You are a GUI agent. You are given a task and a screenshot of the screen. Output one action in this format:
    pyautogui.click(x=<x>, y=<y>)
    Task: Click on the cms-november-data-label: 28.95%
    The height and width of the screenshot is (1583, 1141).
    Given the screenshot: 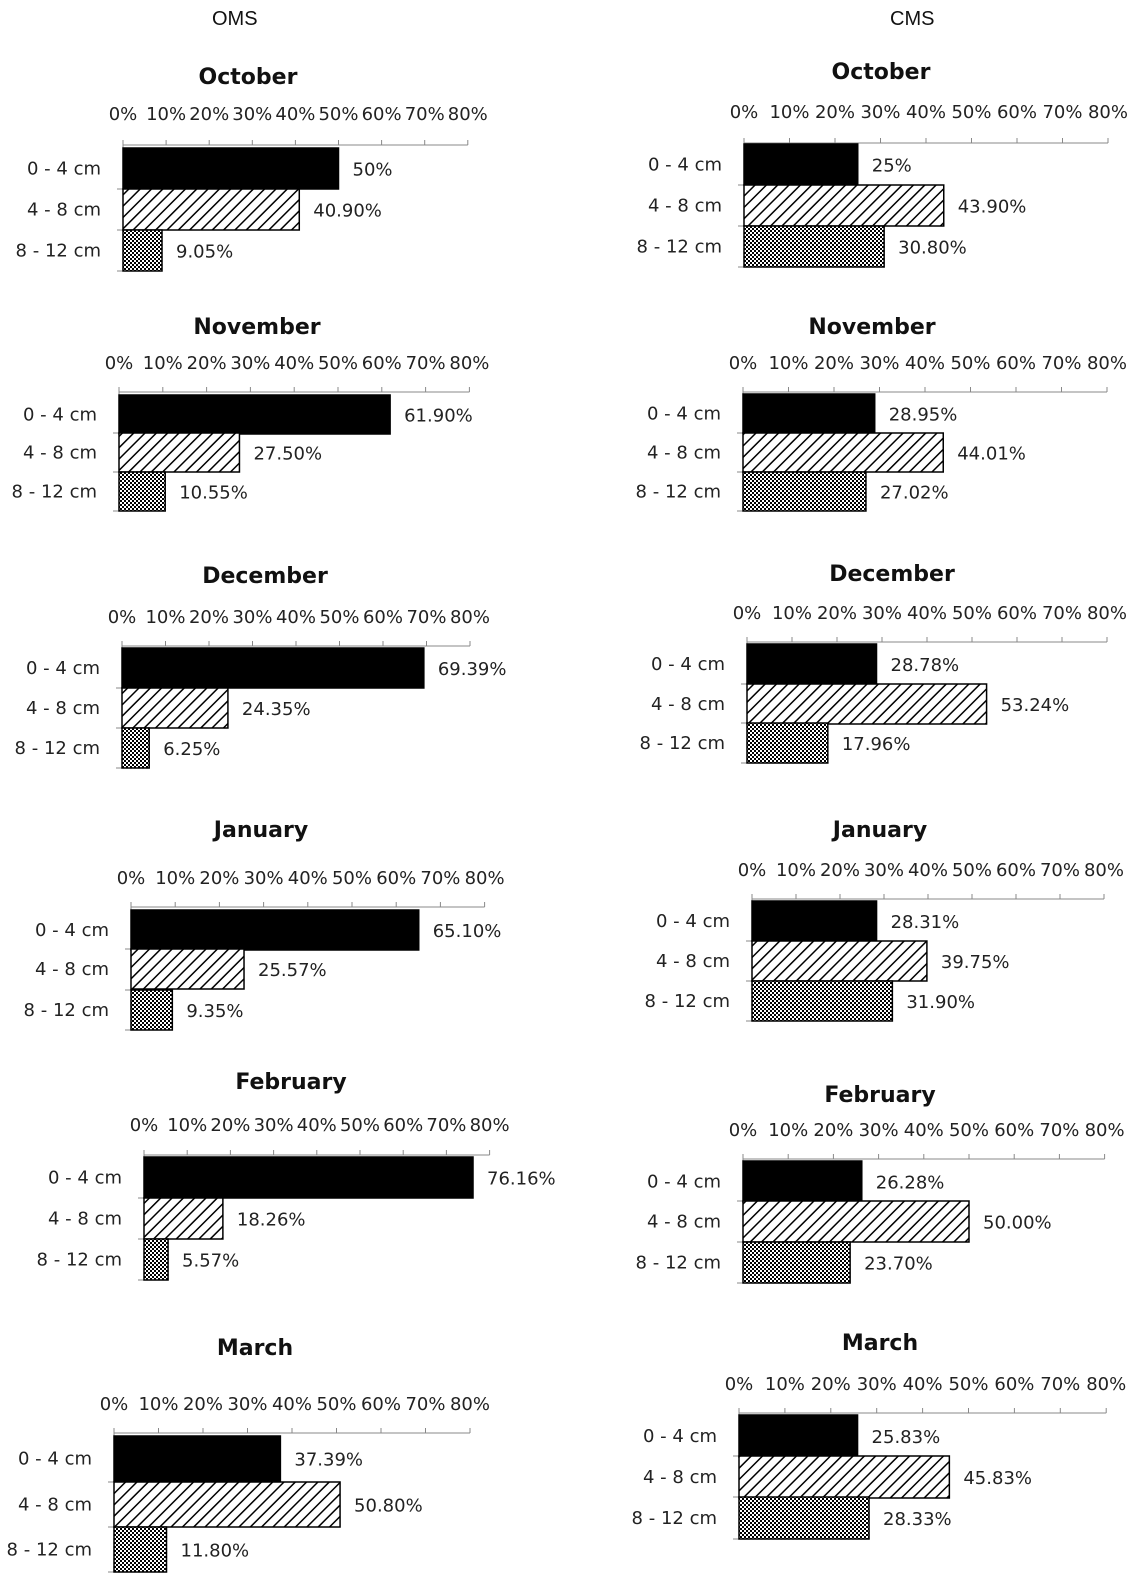 What is the action you would take?
    pyautogui.click(x=923, y=415)
    